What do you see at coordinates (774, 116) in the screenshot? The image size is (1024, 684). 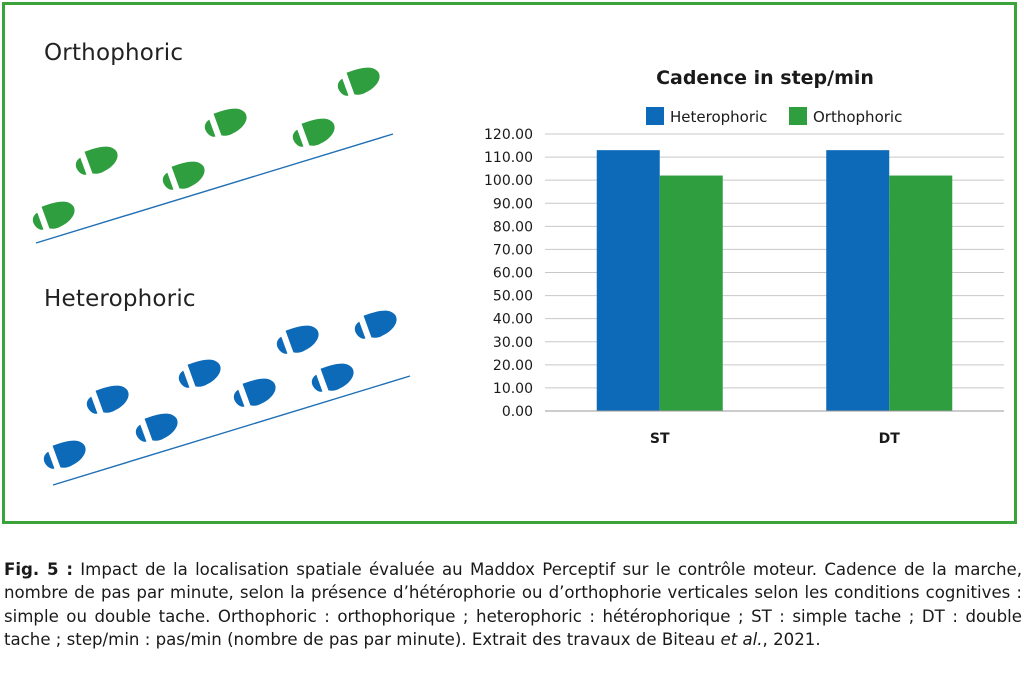 I see `chart-legend: Heterophoric Orthophoric` at bounding box center [774, 116].